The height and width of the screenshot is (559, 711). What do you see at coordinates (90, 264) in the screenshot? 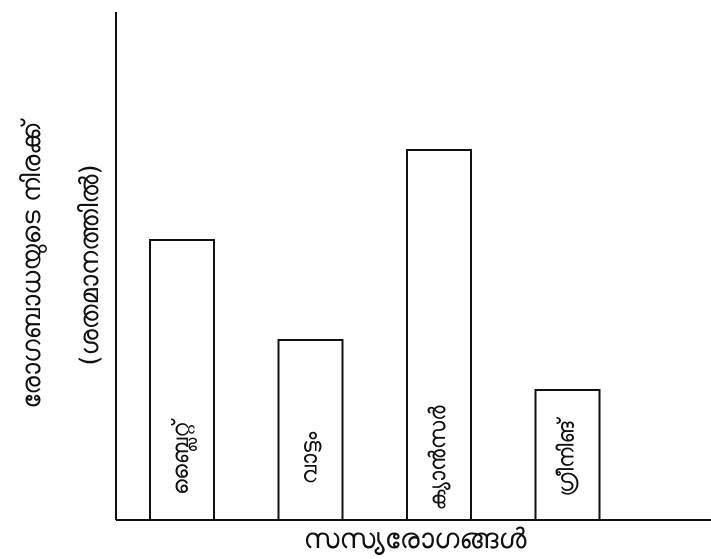
I see `y-axis-sublabel: (ശതമാനത്തിൽ)` at bounding box center [90, 264].